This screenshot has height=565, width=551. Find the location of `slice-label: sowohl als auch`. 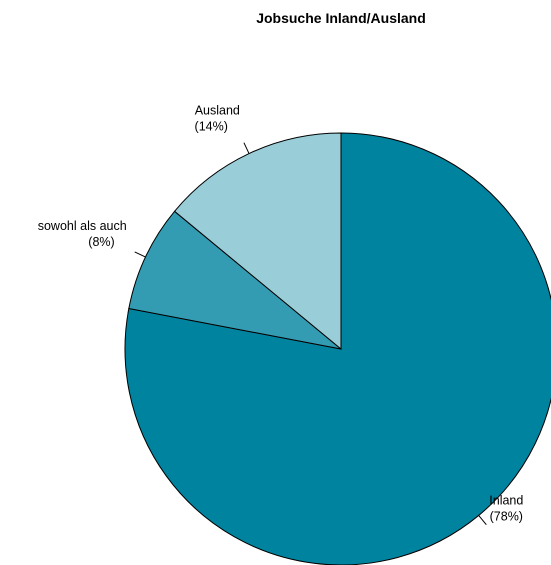

slice-label: sowohl als auch is located at coordinates (82, 226).